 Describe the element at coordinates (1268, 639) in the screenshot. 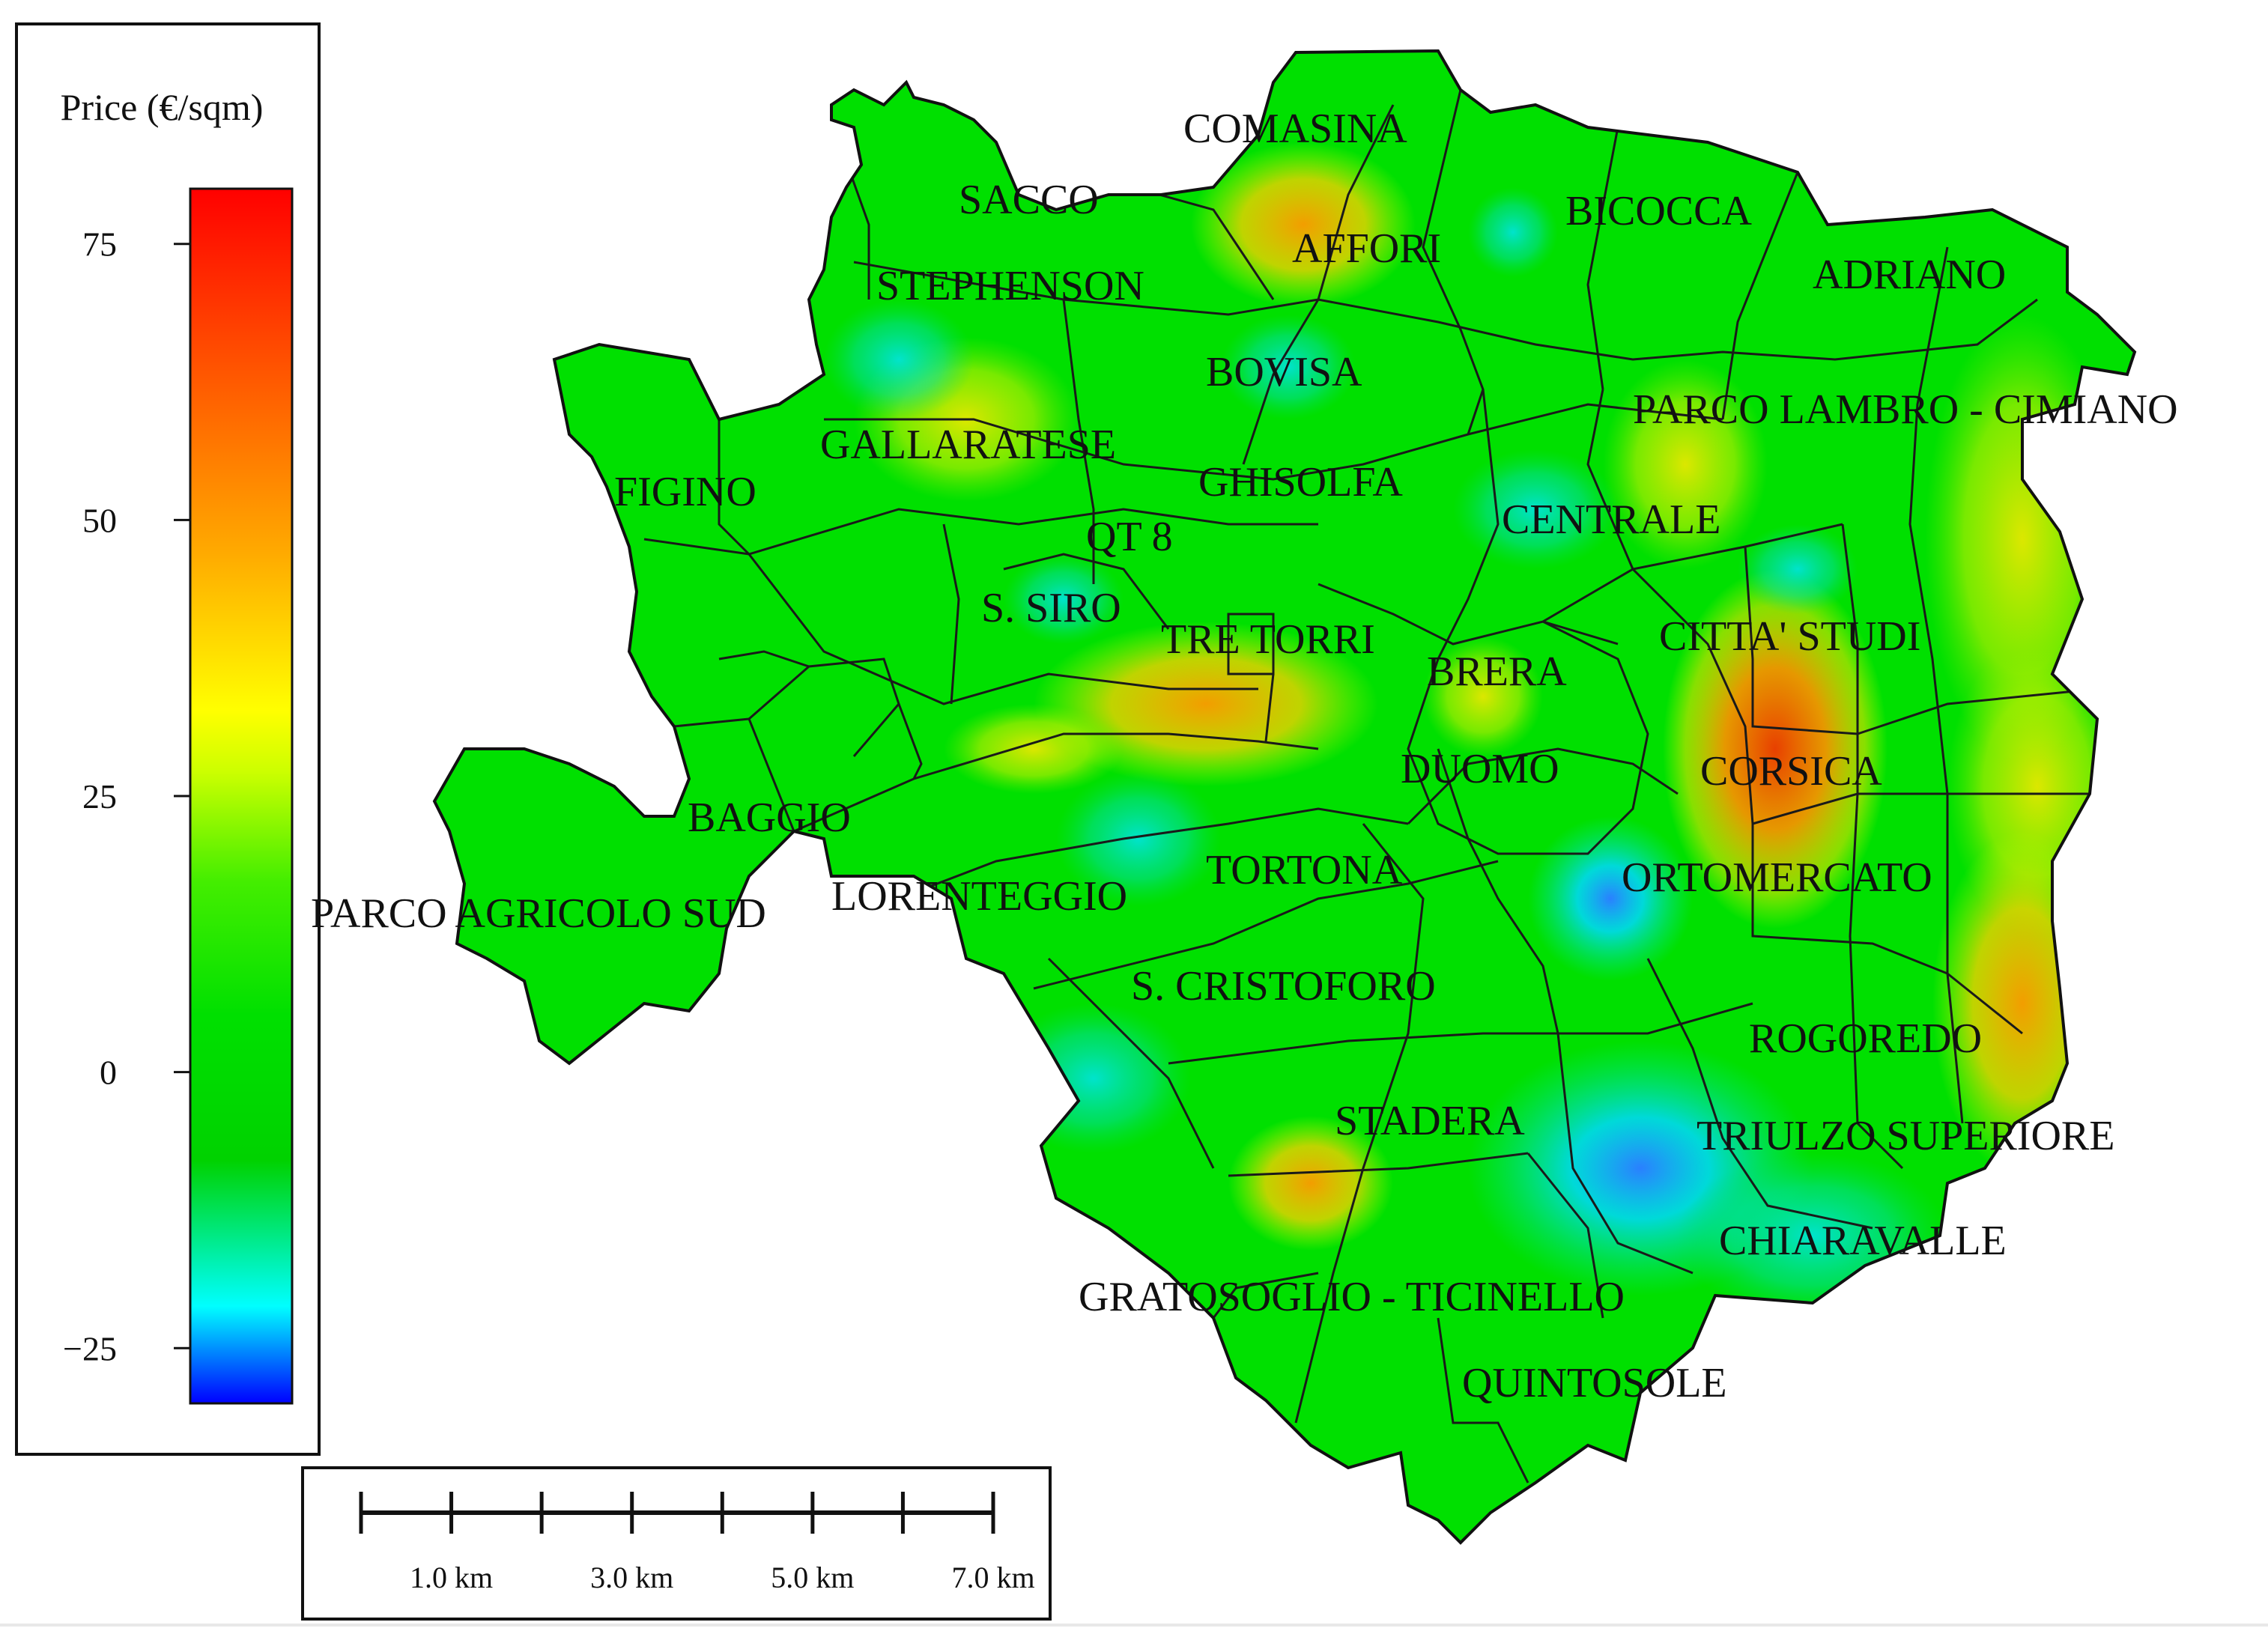

I see `district-label-tre-torri: TRE TORRI` at that location.